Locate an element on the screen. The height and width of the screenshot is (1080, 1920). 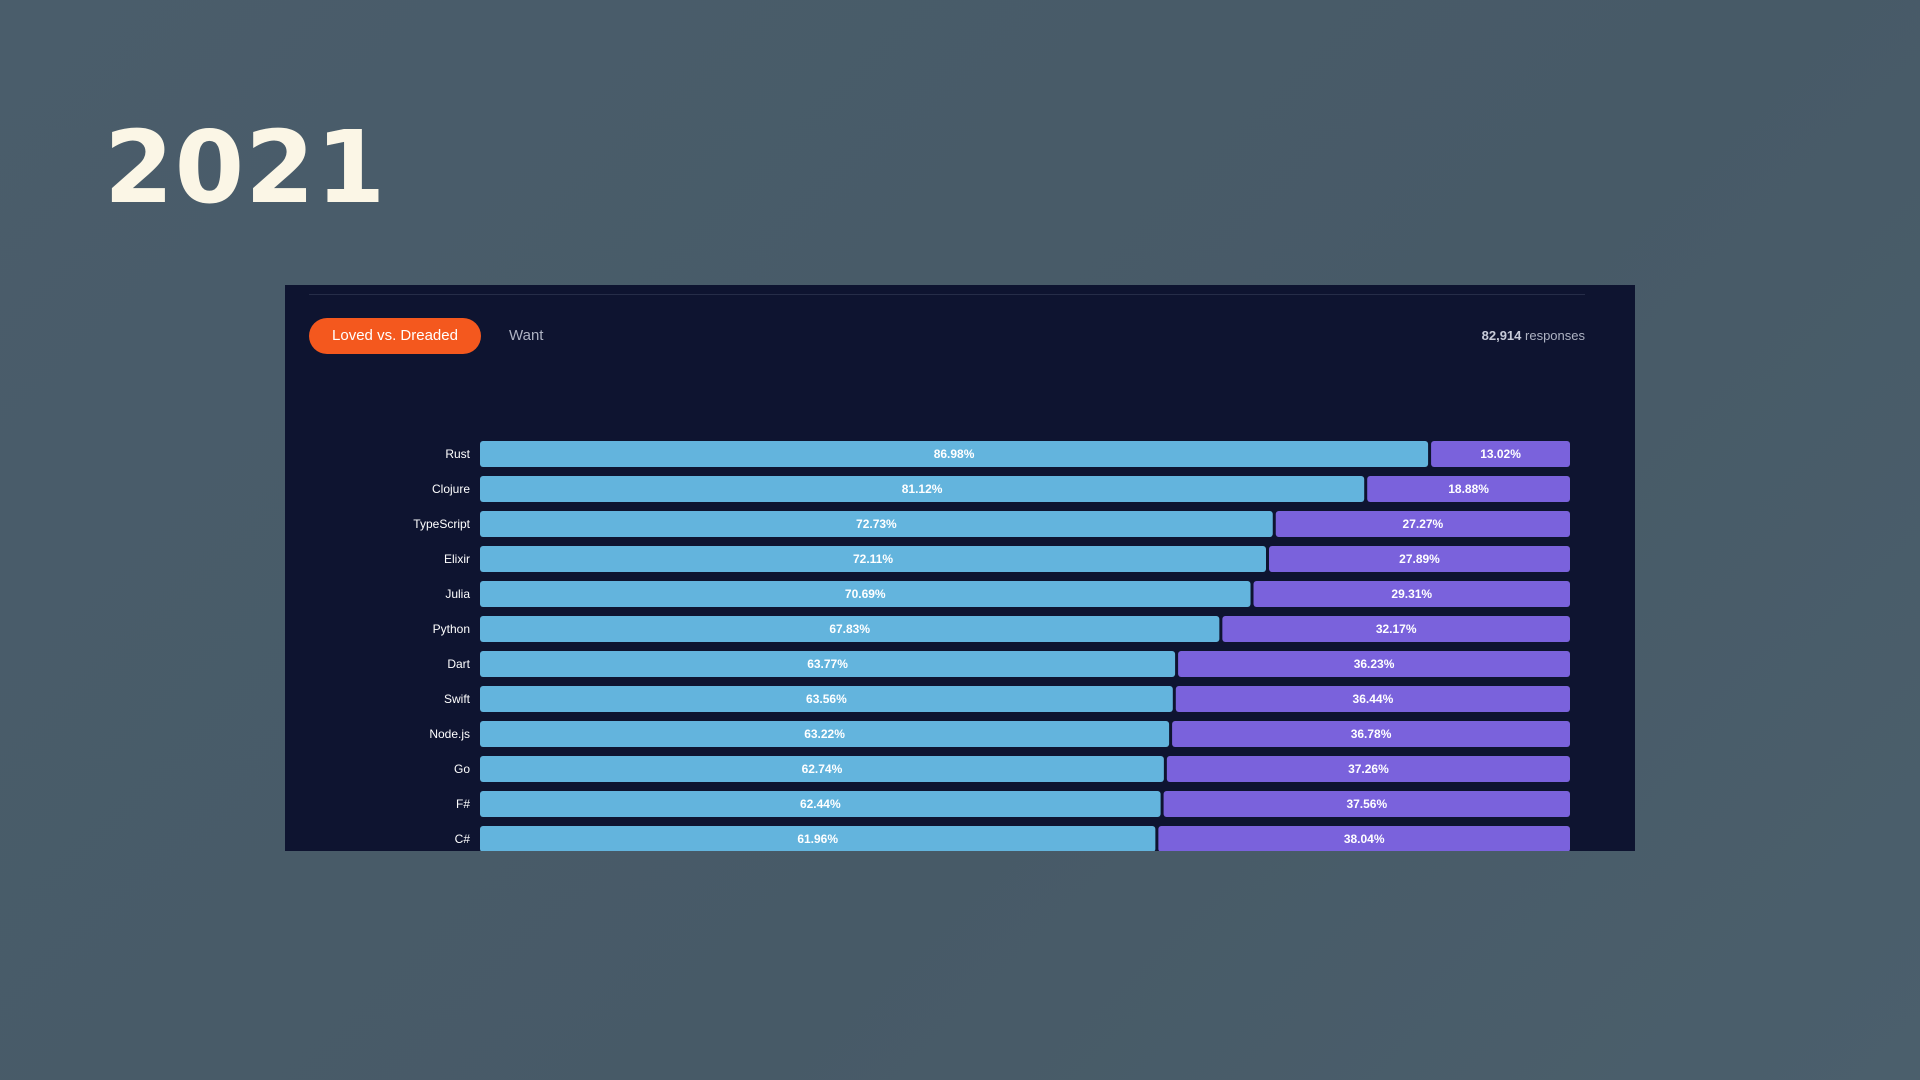
data-label-dreaded: 18.88% is located at coordinates (1468, 489).